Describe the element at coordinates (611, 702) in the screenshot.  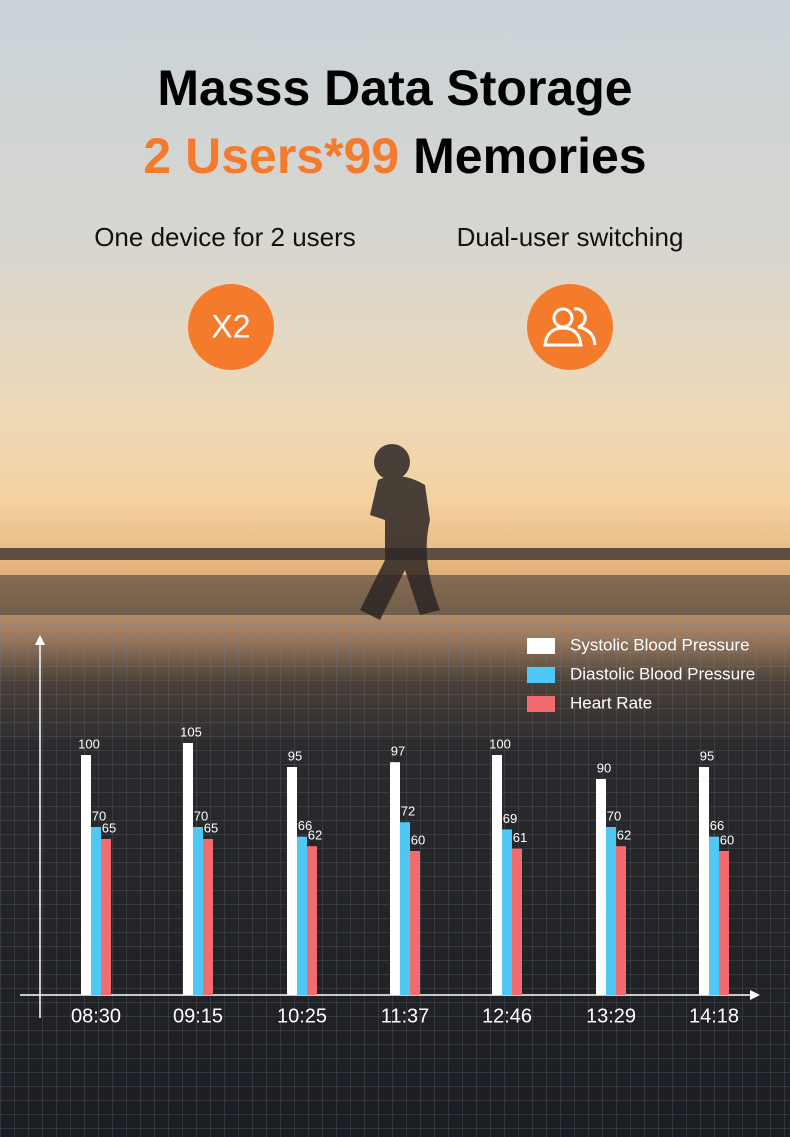
I see `legend-label: Heart Rate` at that location.